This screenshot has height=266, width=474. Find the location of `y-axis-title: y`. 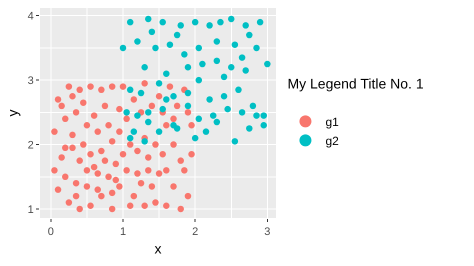

y-axis-title: y is located at coordinates (12, 113).